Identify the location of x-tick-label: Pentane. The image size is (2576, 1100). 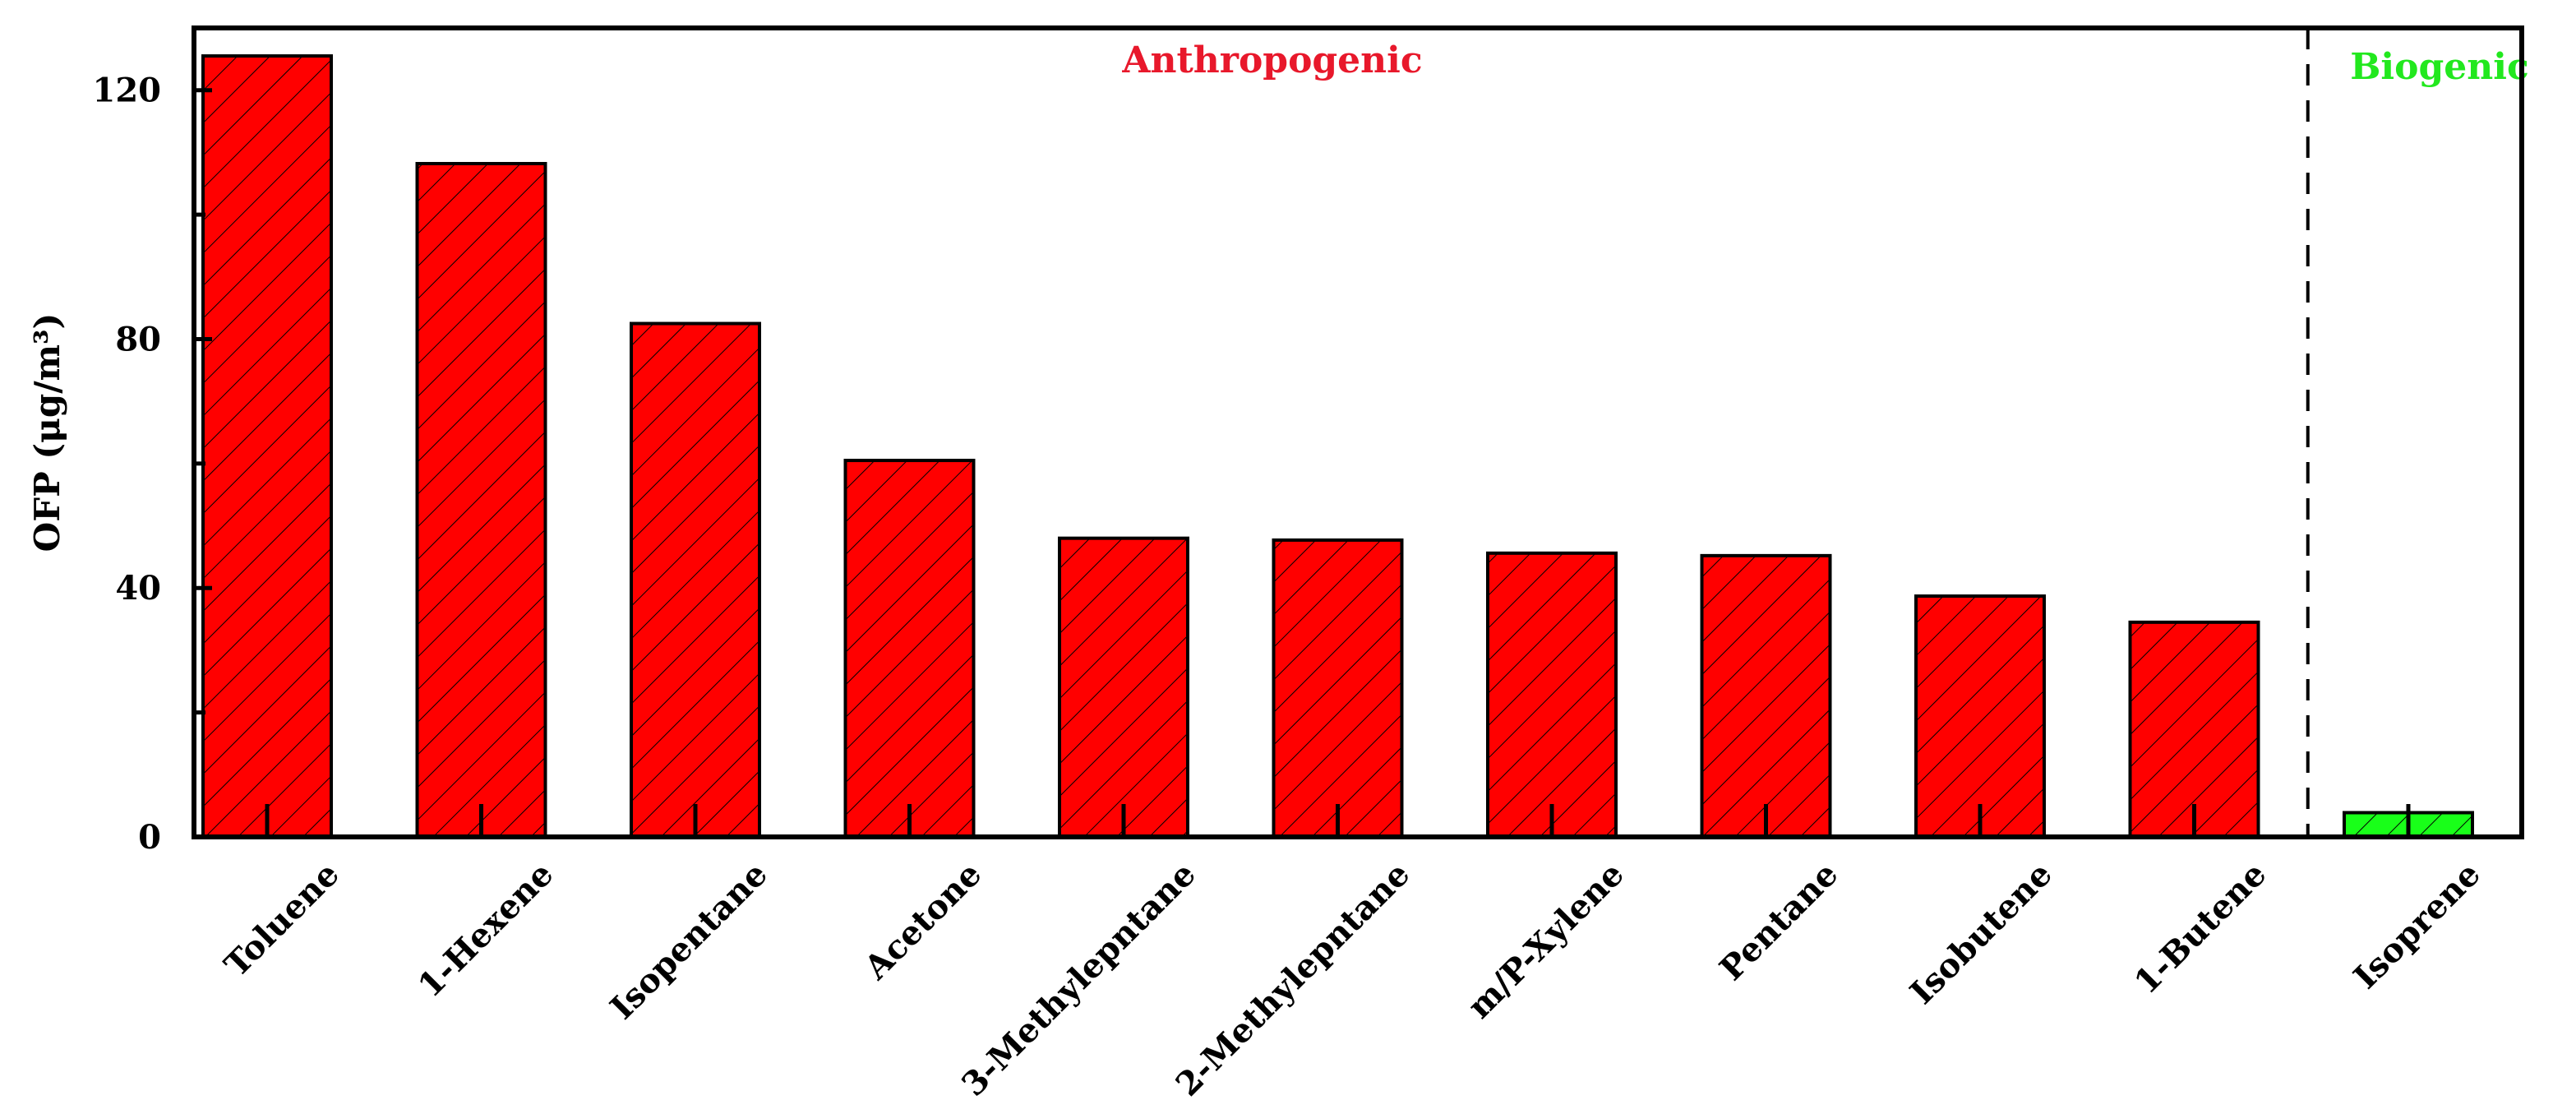
(1778, 921).